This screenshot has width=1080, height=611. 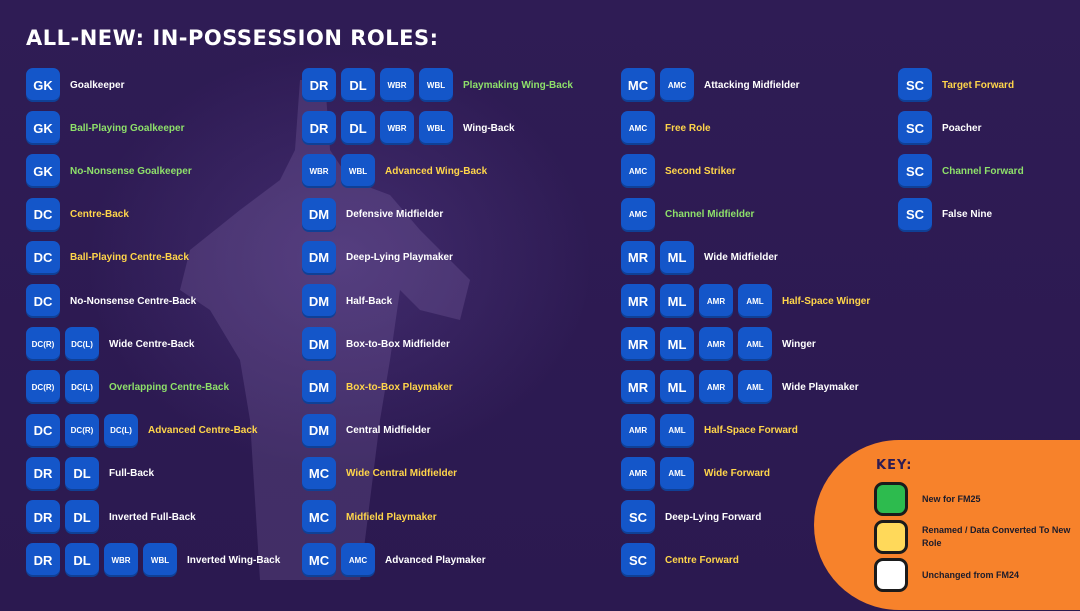 I want to click on page-title: ALL-NEW: IN-POSSESSION ROLES:, so click(x=232, y=38).